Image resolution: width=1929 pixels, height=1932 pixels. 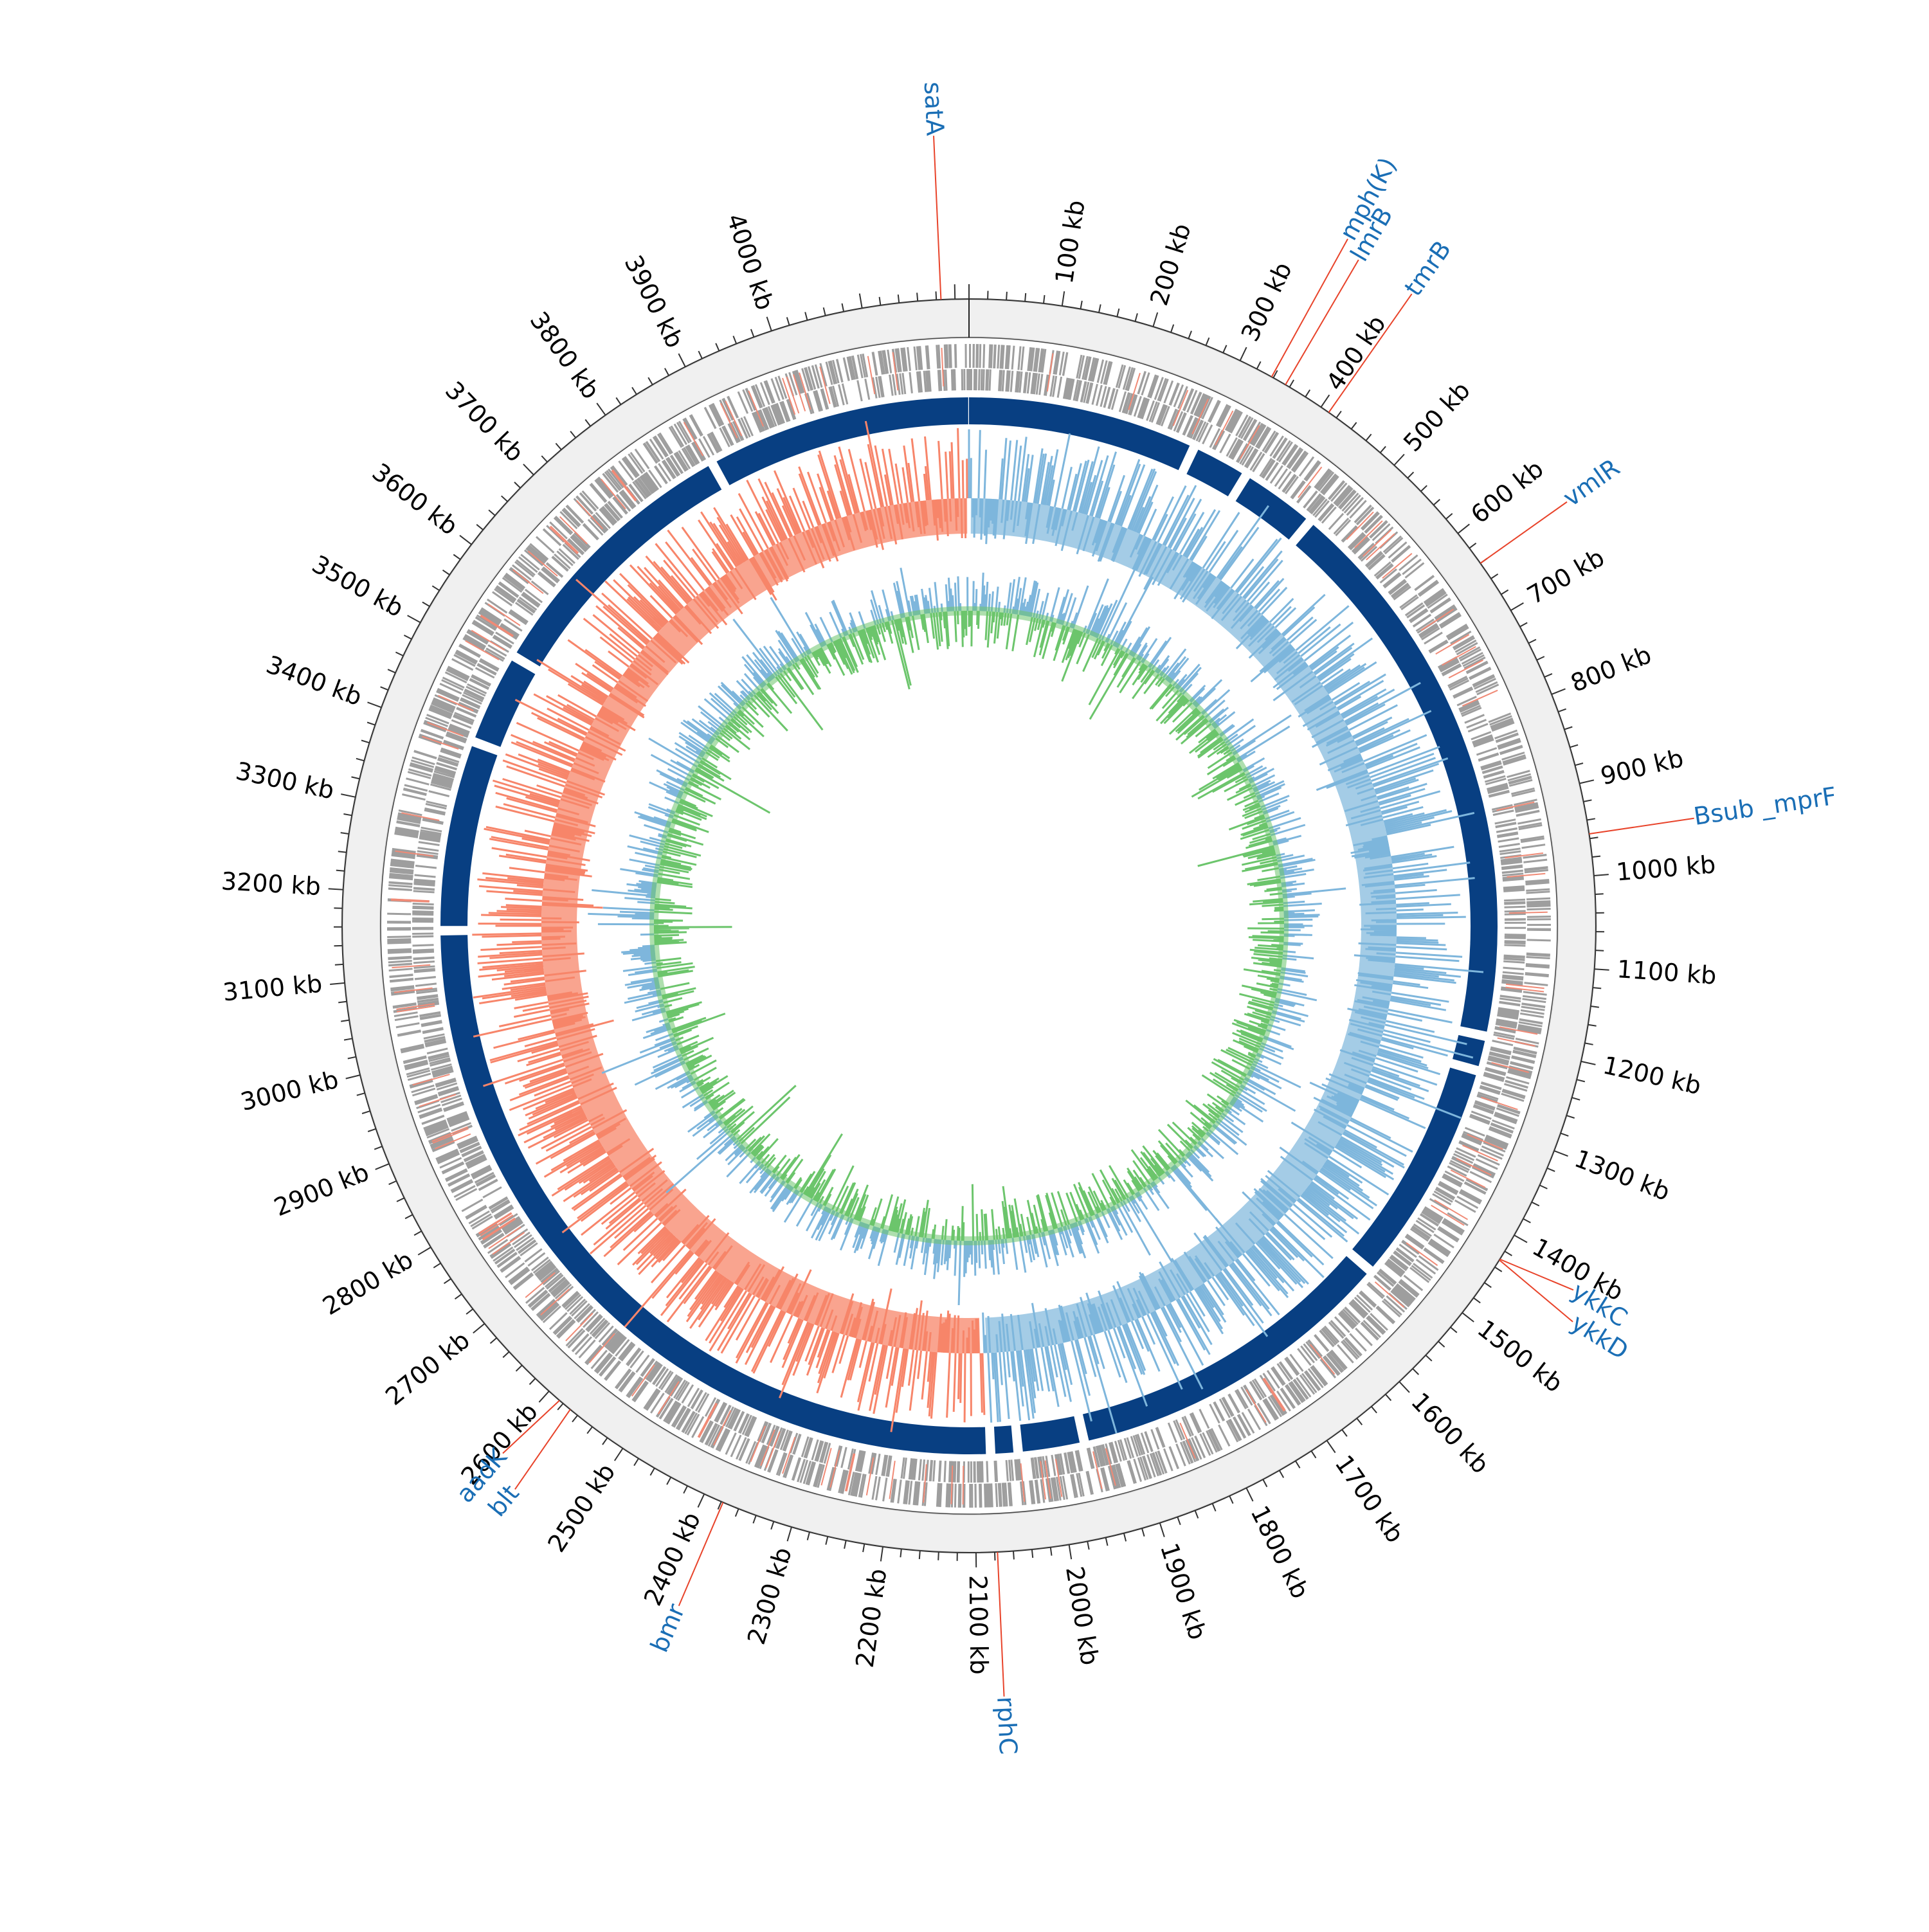 What do you see at coordinates (1428, 268) in the screenshot?
I see `gene-label: tmrB` at bounding box center [1428, 268].